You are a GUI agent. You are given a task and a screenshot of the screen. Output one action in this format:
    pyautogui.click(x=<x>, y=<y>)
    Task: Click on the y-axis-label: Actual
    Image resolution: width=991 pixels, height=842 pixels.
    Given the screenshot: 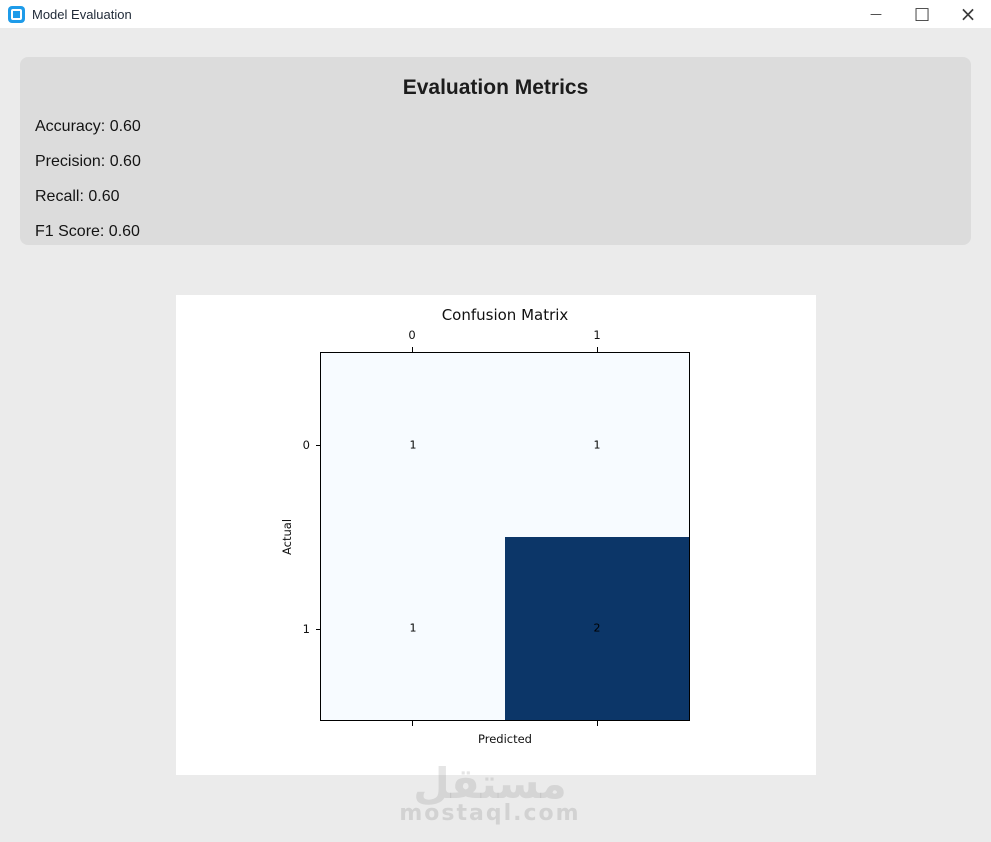 What is the action you would take?
    pyautogui.click(x=287, y=537)
    